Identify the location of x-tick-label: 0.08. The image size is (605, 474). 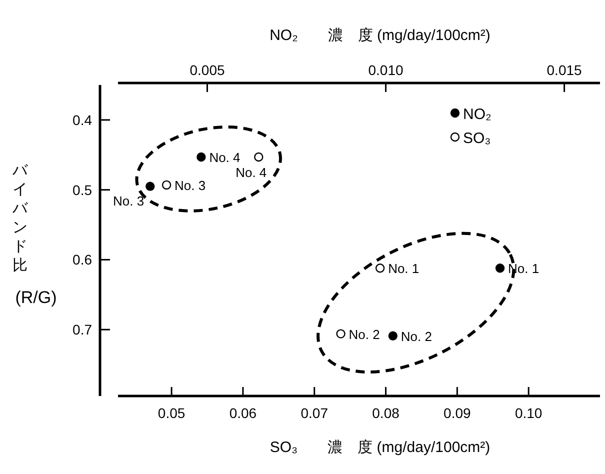
(386, 413).